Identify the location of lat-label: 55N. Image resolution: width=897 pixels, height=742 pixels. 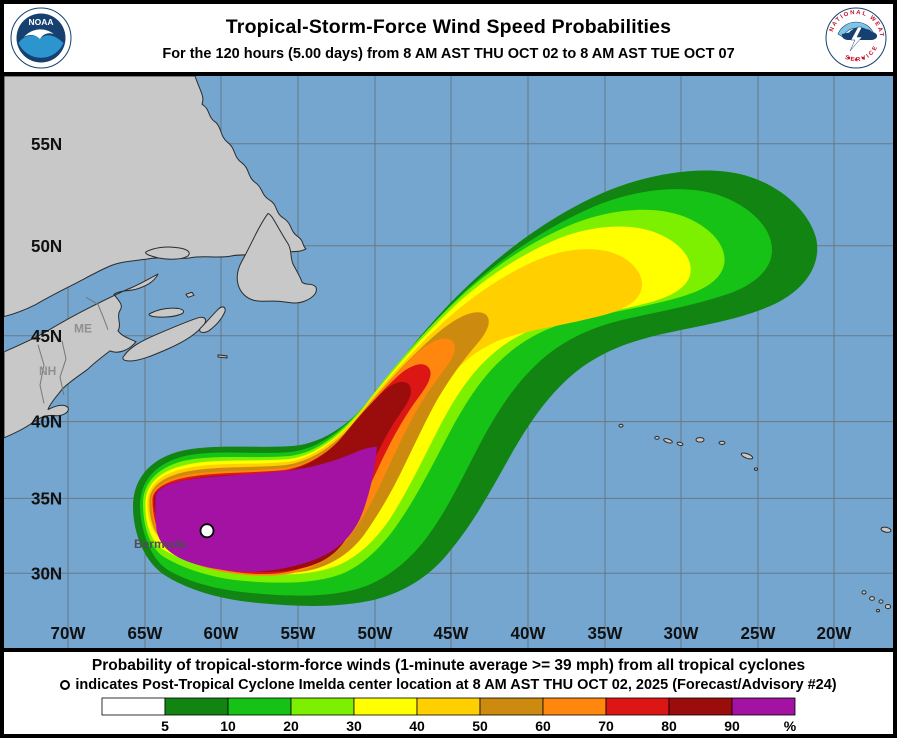
(46, 144).